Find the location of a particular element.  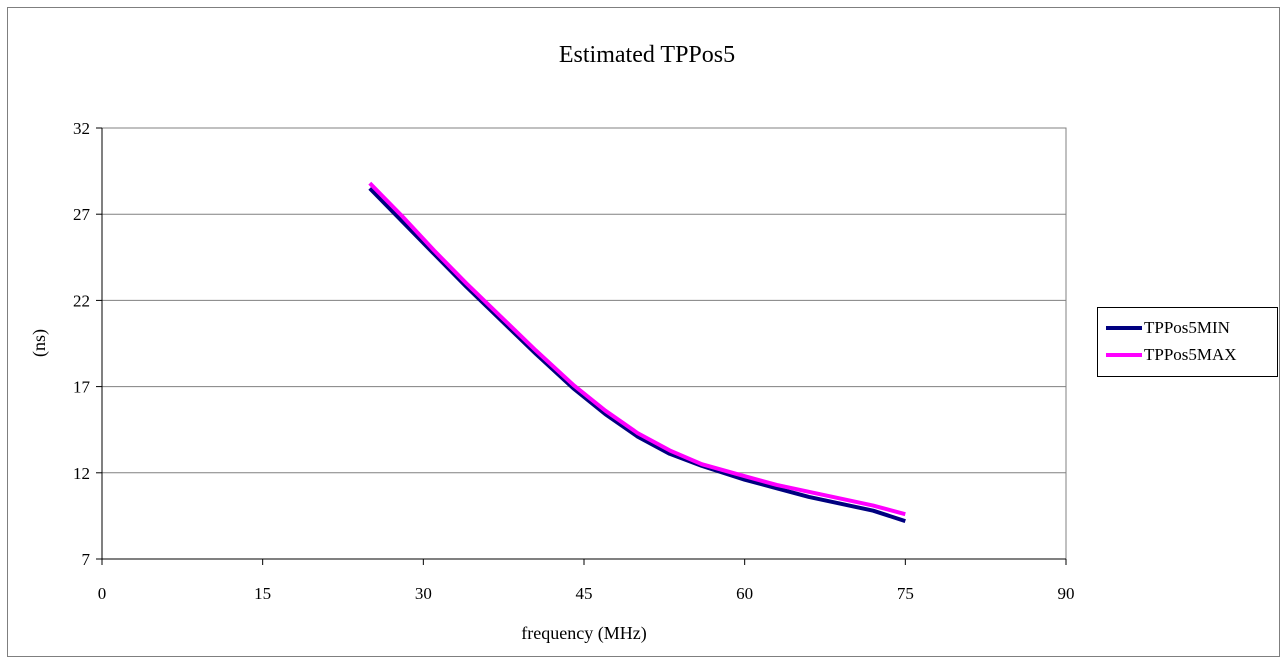

x-axis-label: frequency (MHz) is located at coordinates (583, 633).